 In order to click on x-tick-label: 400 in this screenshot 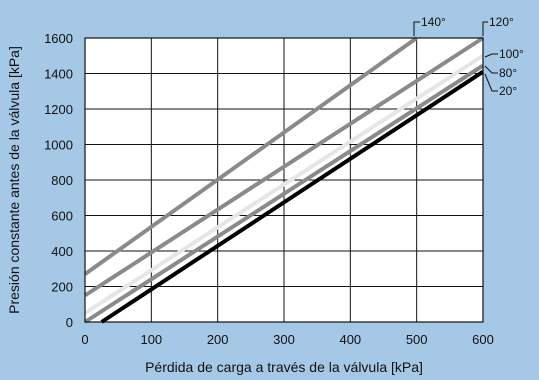, I will do `click(350, 339)`.